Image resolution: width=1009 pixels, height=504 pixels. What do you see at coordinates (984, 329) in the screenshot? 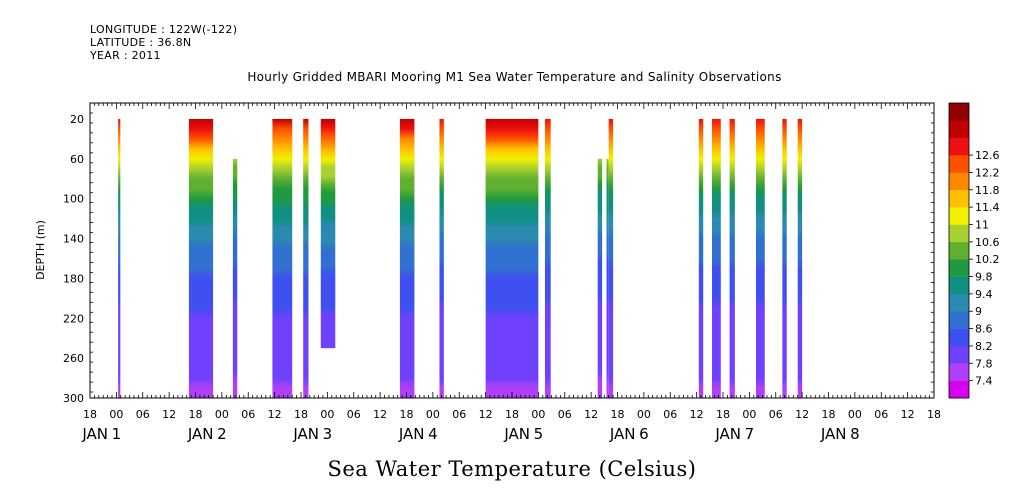
I see `colorbar-label: 8.6` at bounding box center [984, 329].